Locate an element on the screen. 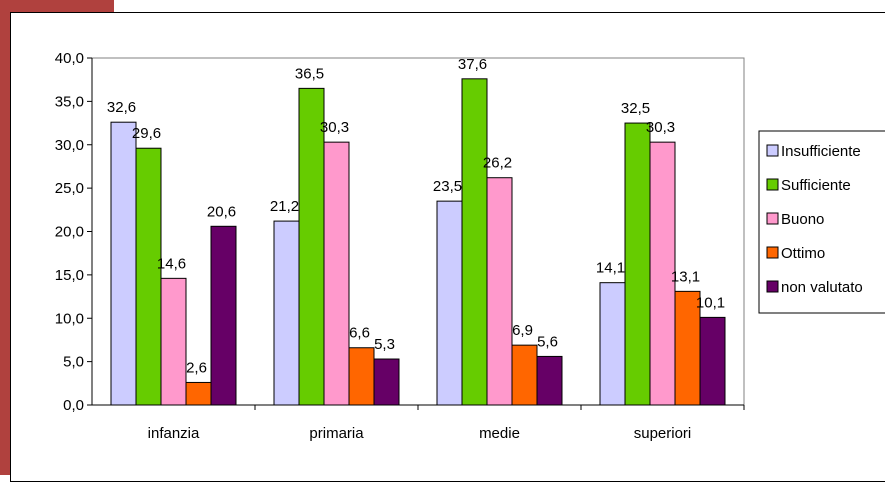 The image size is (885, 483). data-label: 14,1 is located at coordinates (610, 268).